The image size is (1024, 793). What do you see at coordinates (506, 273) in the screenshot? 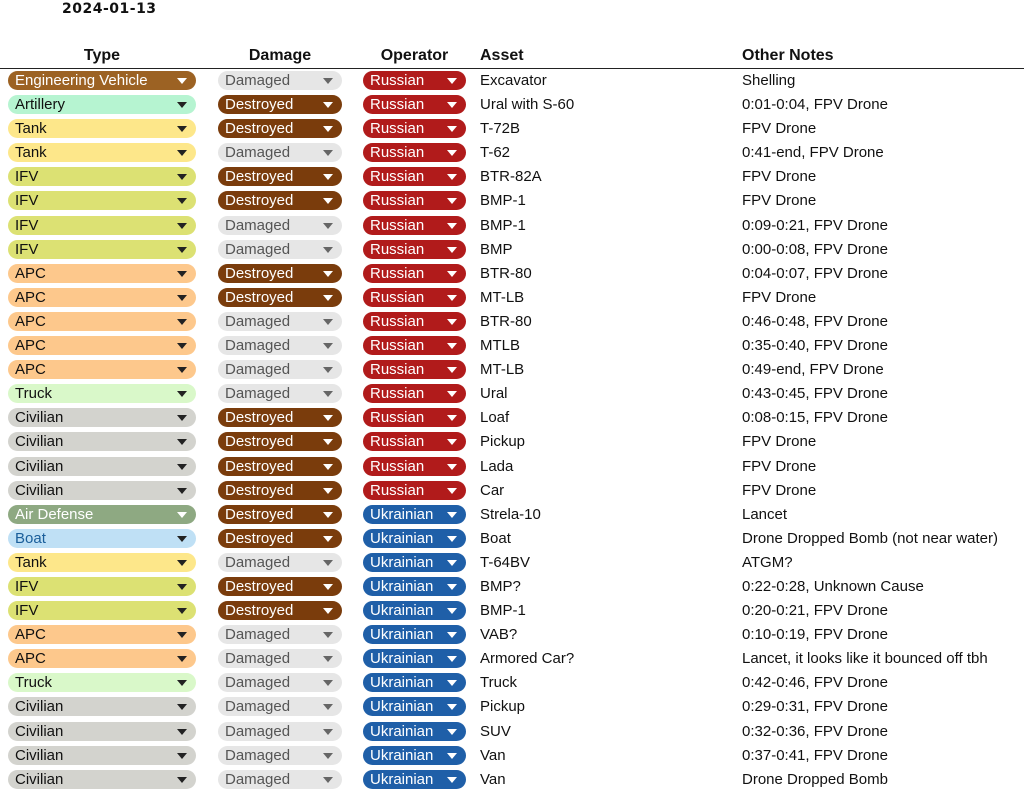
I see `asset-cell: BTR-80` at bounding box center [506, 273].